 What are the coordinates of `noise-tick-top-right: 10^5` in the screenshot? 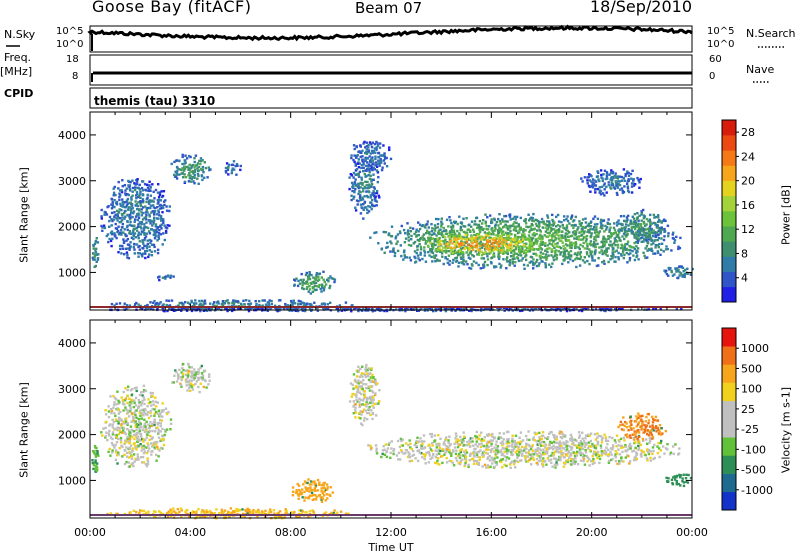 It's located at (721, 31).